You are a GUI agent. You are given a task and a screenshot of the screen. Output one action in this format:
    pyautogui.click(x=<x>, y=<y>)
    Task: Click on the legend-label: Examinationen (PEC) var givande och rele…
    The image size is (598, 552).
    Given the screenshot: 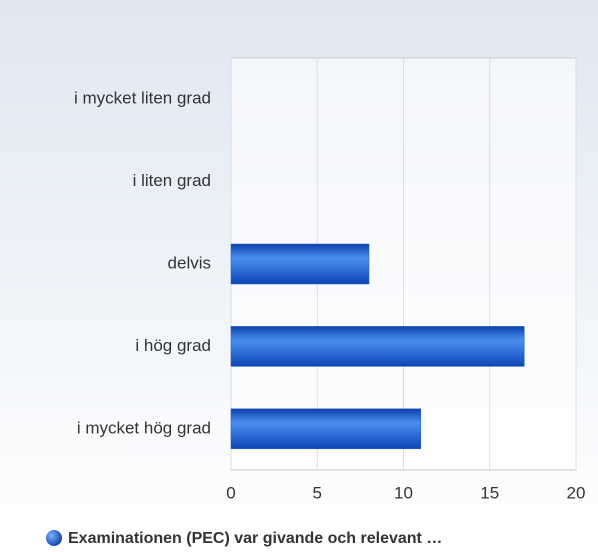 What is the action you would take?
    pyautogui.click(x=255, y=538)
    